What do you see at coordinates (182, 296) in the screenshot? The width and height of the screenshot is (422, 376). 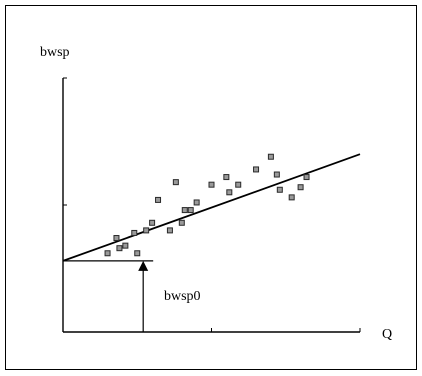 I see `intercept-label: bwsp0` at bounding box center [182, 296].